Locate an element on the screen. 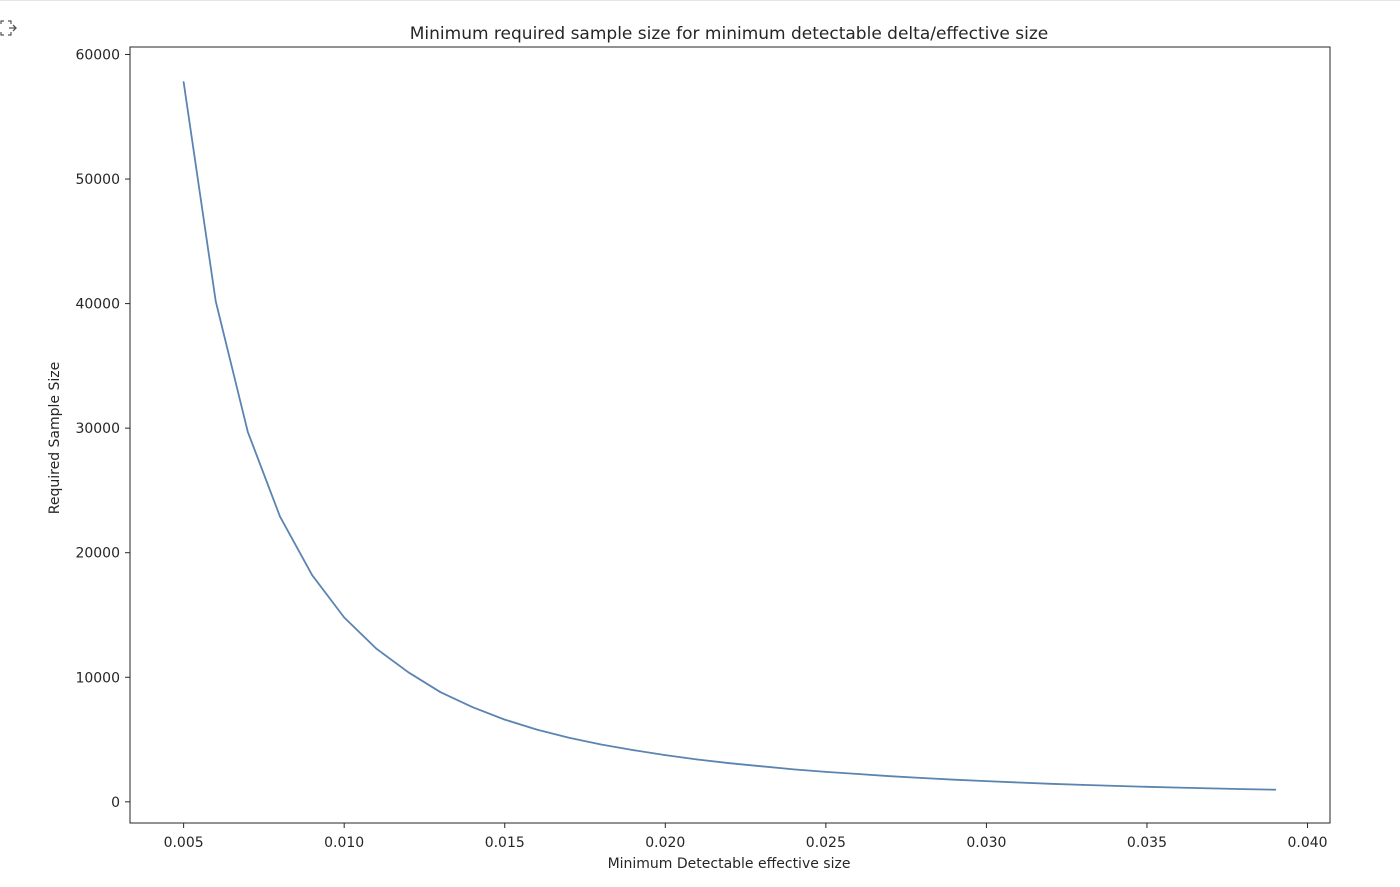  x-tick-label: 0.015 is located at coordinates (505, 843).